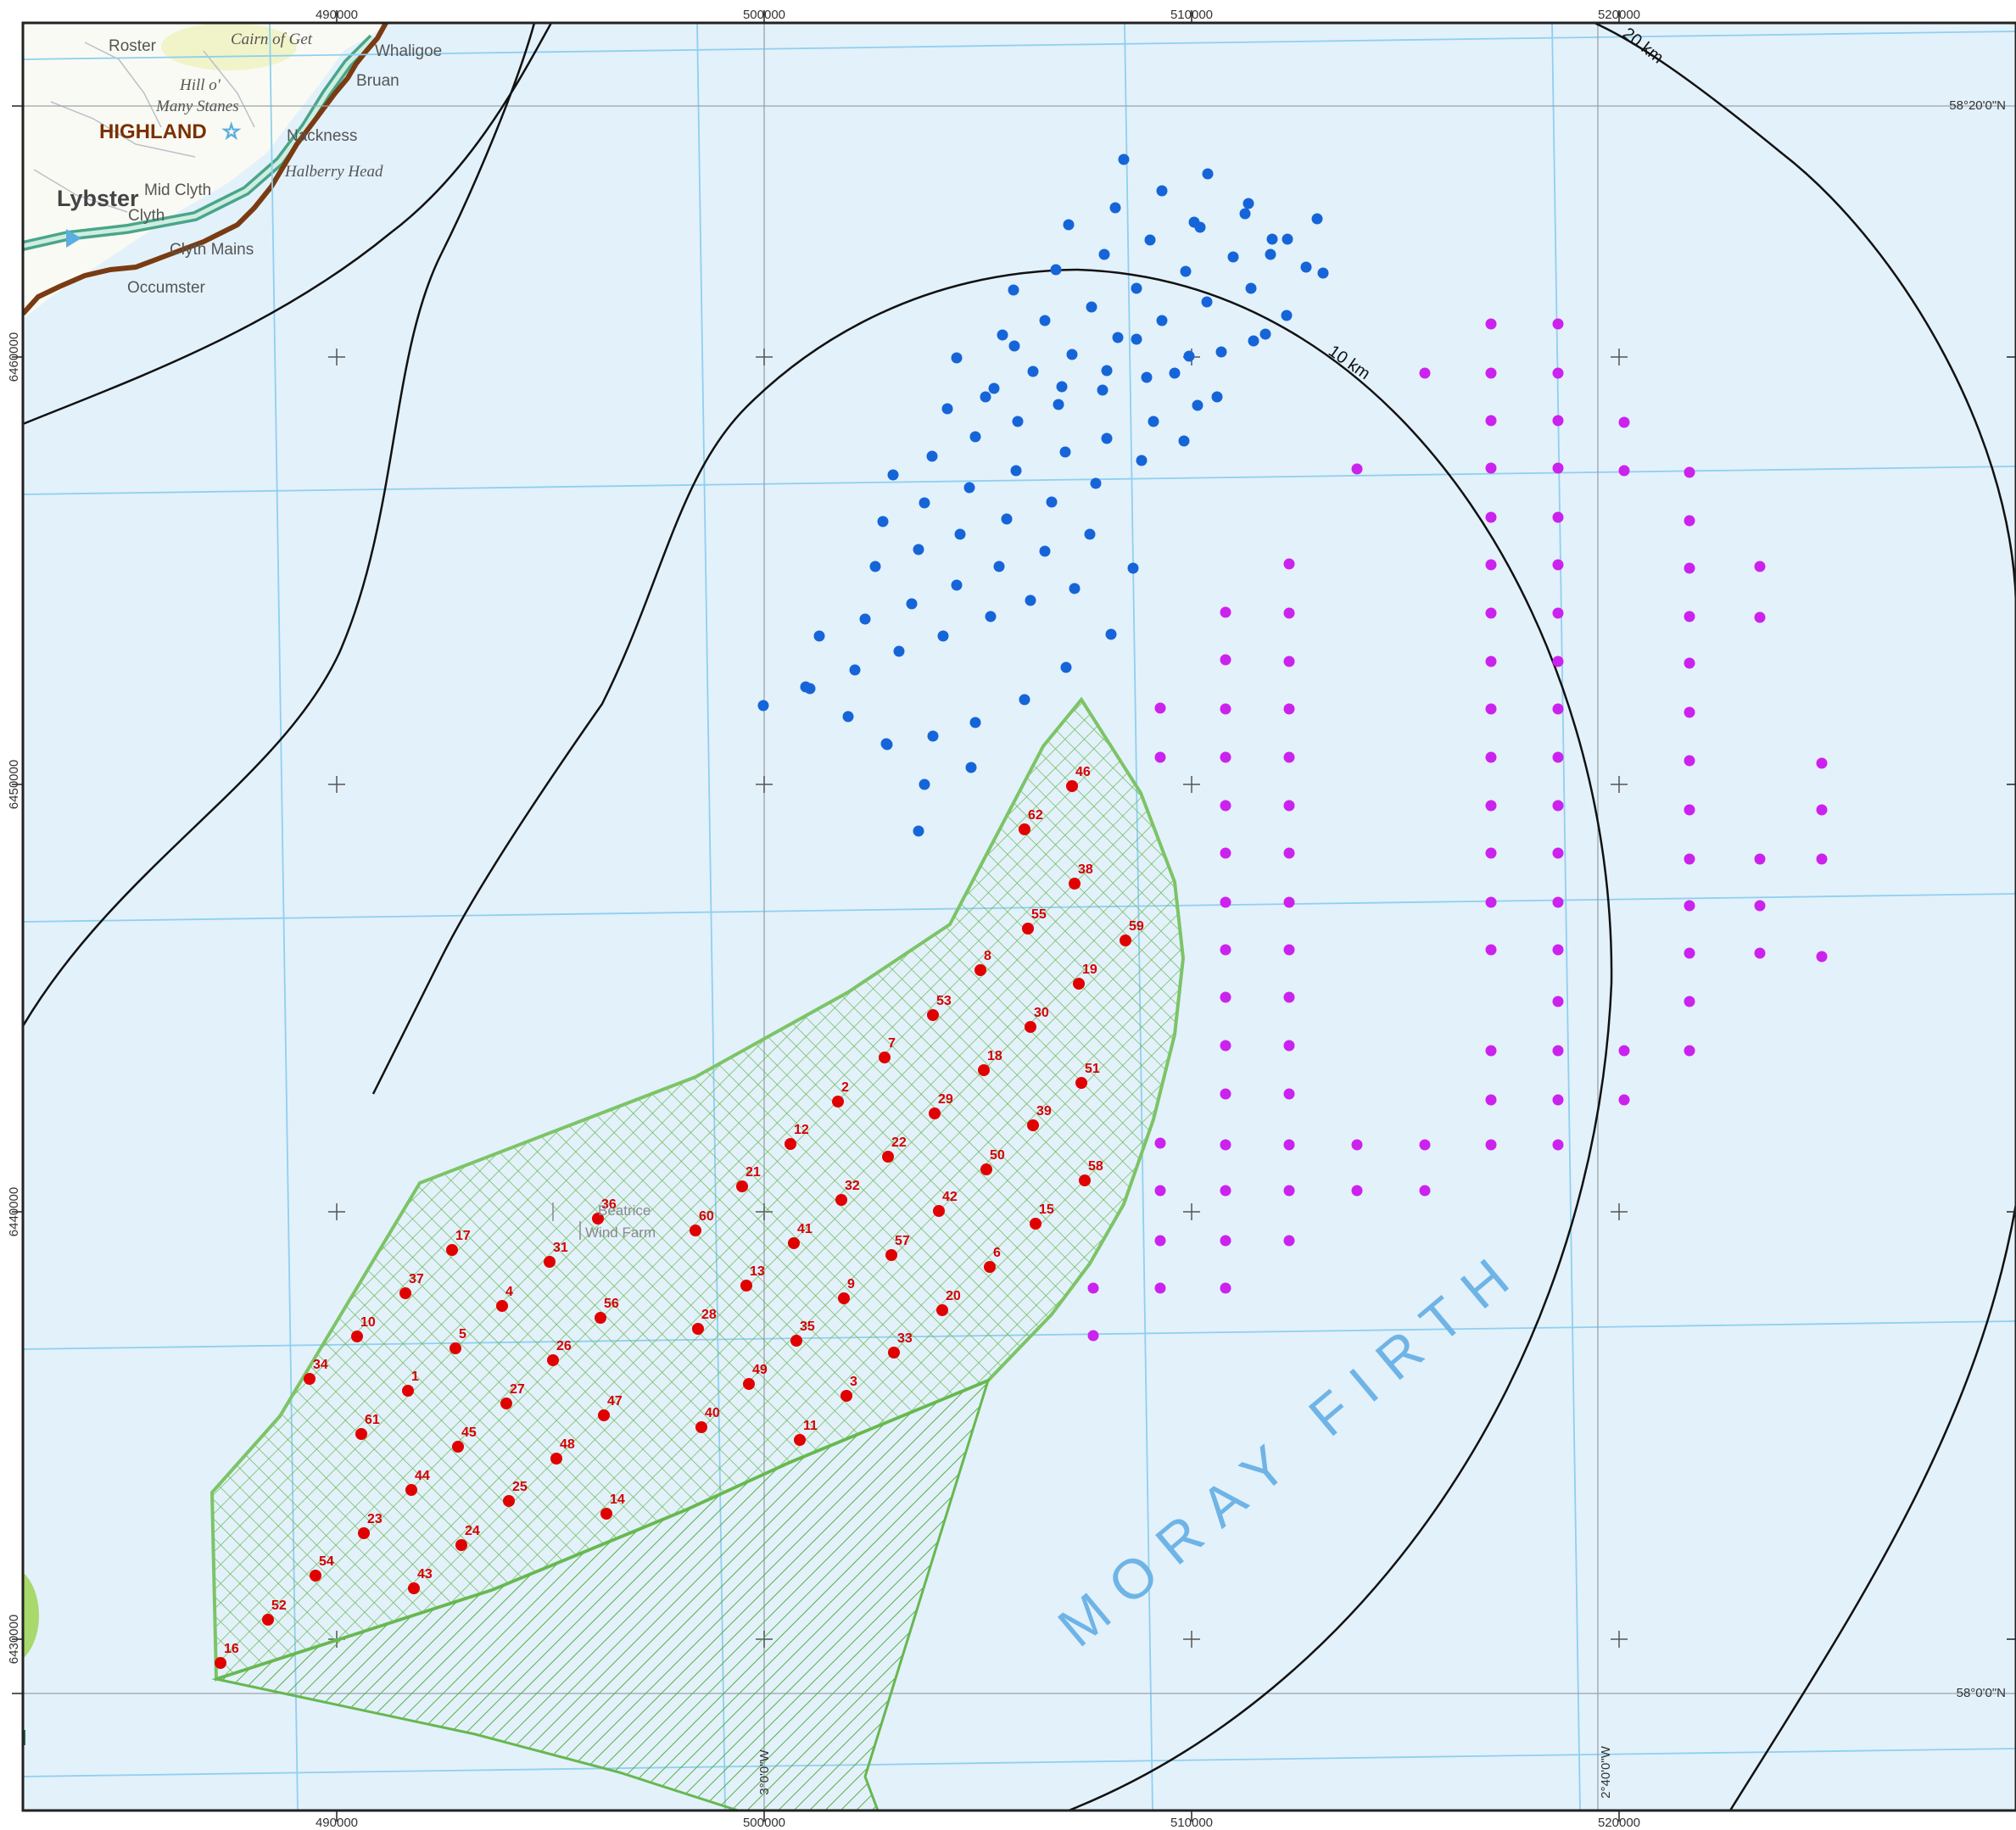 This screenshot has height=1830, width=2016. What do you see at coordinates (509, 1292) in the screenshot?
I see `turbine-number-label: 4` at bounding box center [509, 1292].